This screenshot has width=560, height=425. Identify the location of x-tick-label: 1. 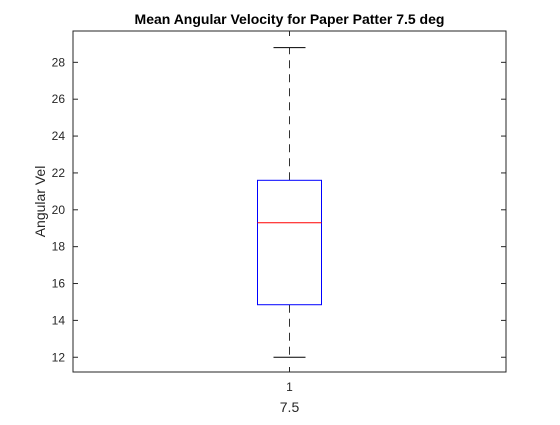
(289, 387).